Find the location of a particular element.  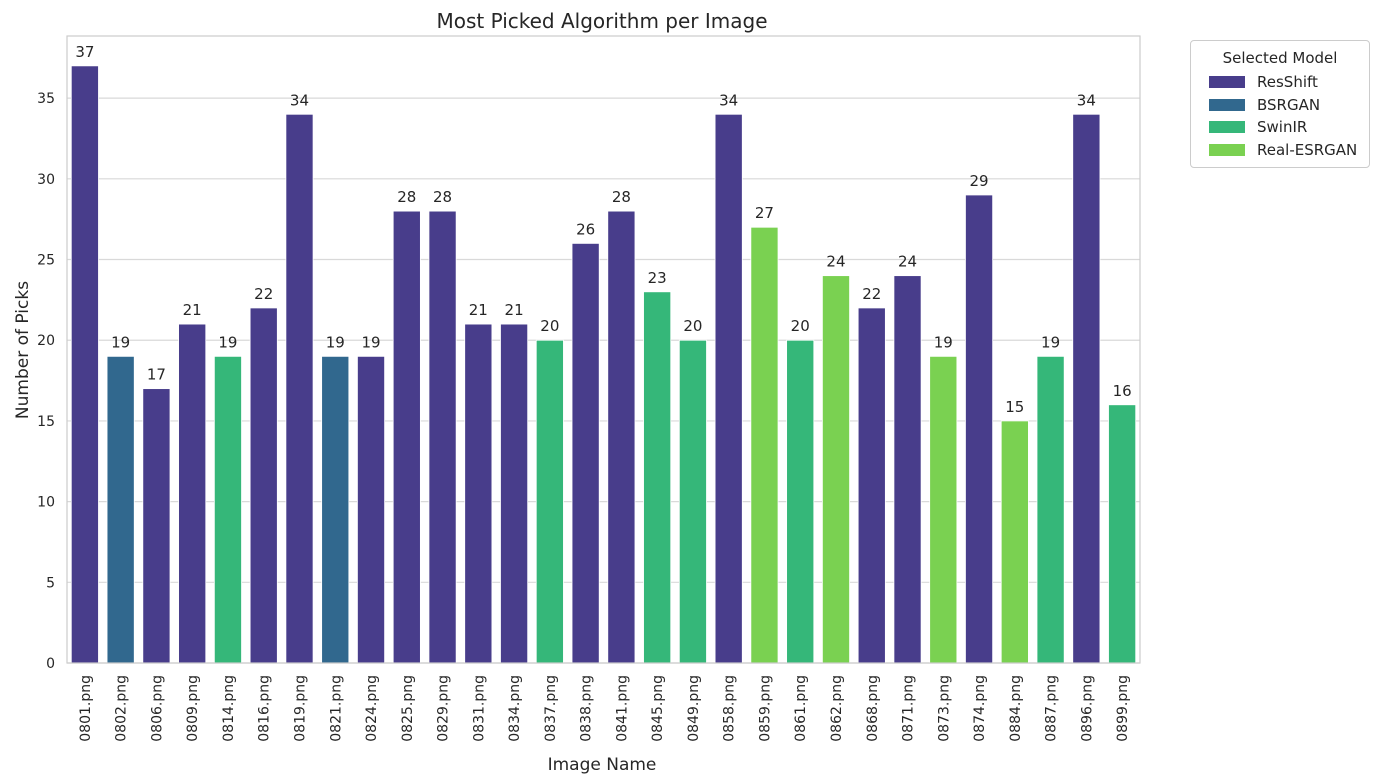

x-tick-label: 0801.png is located at coordinates (86, 708).